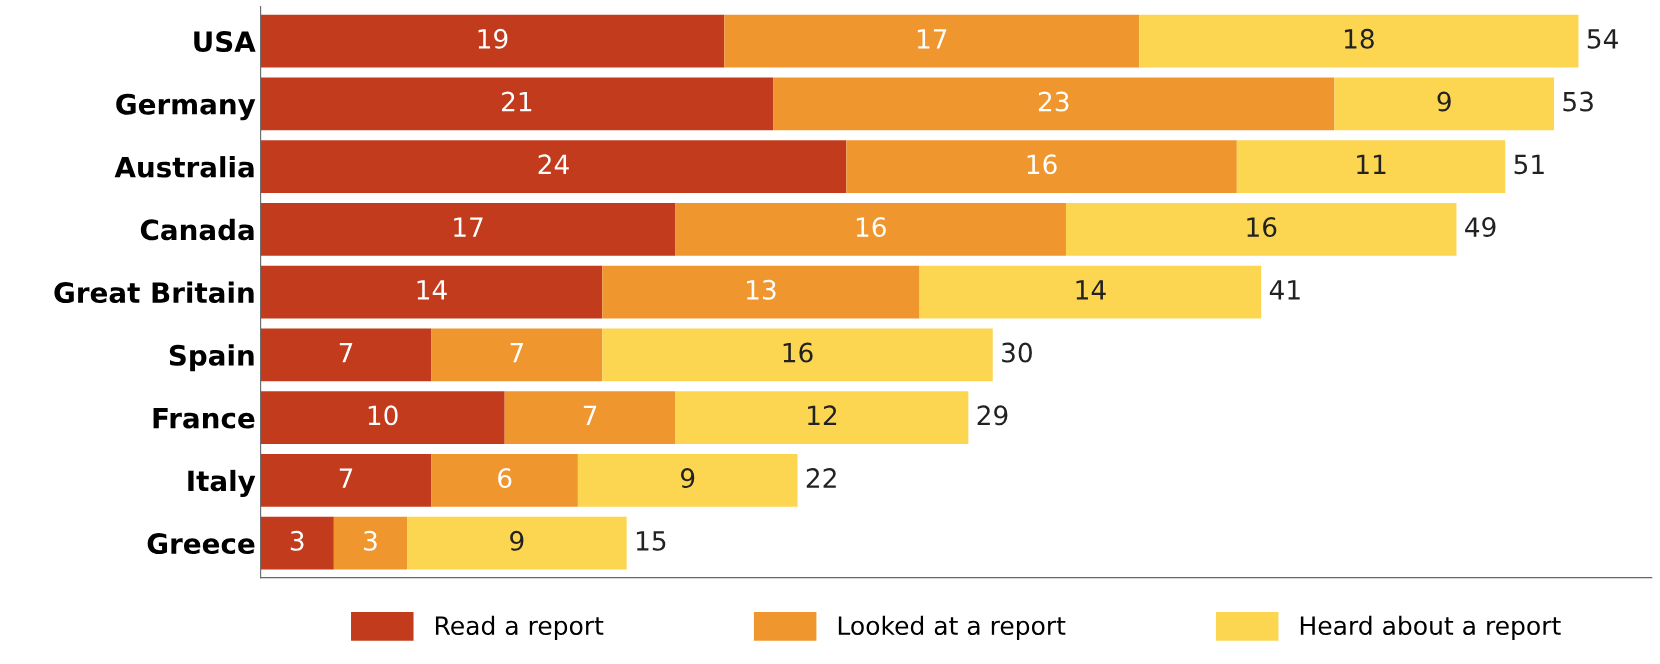 Image resolution: width=1660 pixels, height=664 pixels. What do you see at coordinates (222, 483) in the screenshot?
I see `y-tick-label: Italy` at bounding box center [222, 483].